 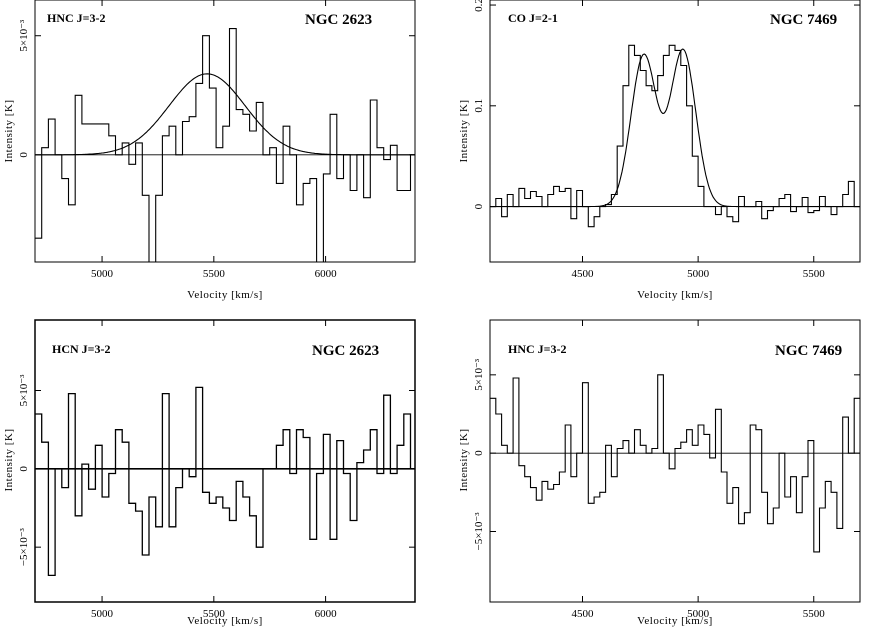 I want to click on line-label: CO J=2-1, so click(x=533, y=18).